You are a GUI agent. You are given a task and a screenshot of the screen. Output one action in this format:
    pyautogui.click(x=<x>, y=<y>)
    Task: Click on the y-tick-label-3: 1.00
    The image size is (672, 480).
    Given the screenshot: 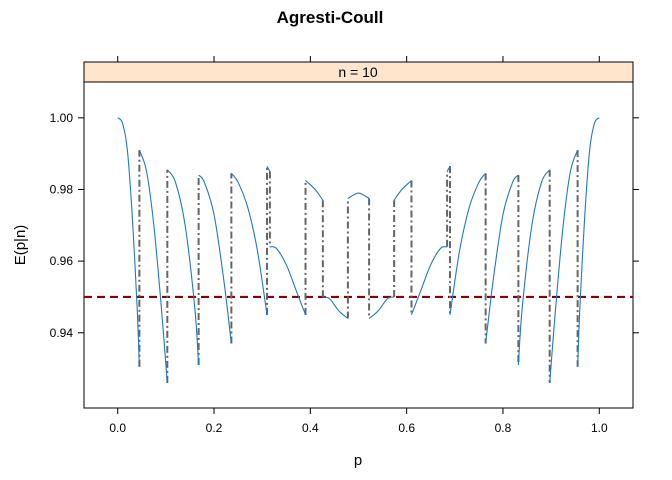 What is the action you would take?
    pyautogui.click(x=62, y=118)
    